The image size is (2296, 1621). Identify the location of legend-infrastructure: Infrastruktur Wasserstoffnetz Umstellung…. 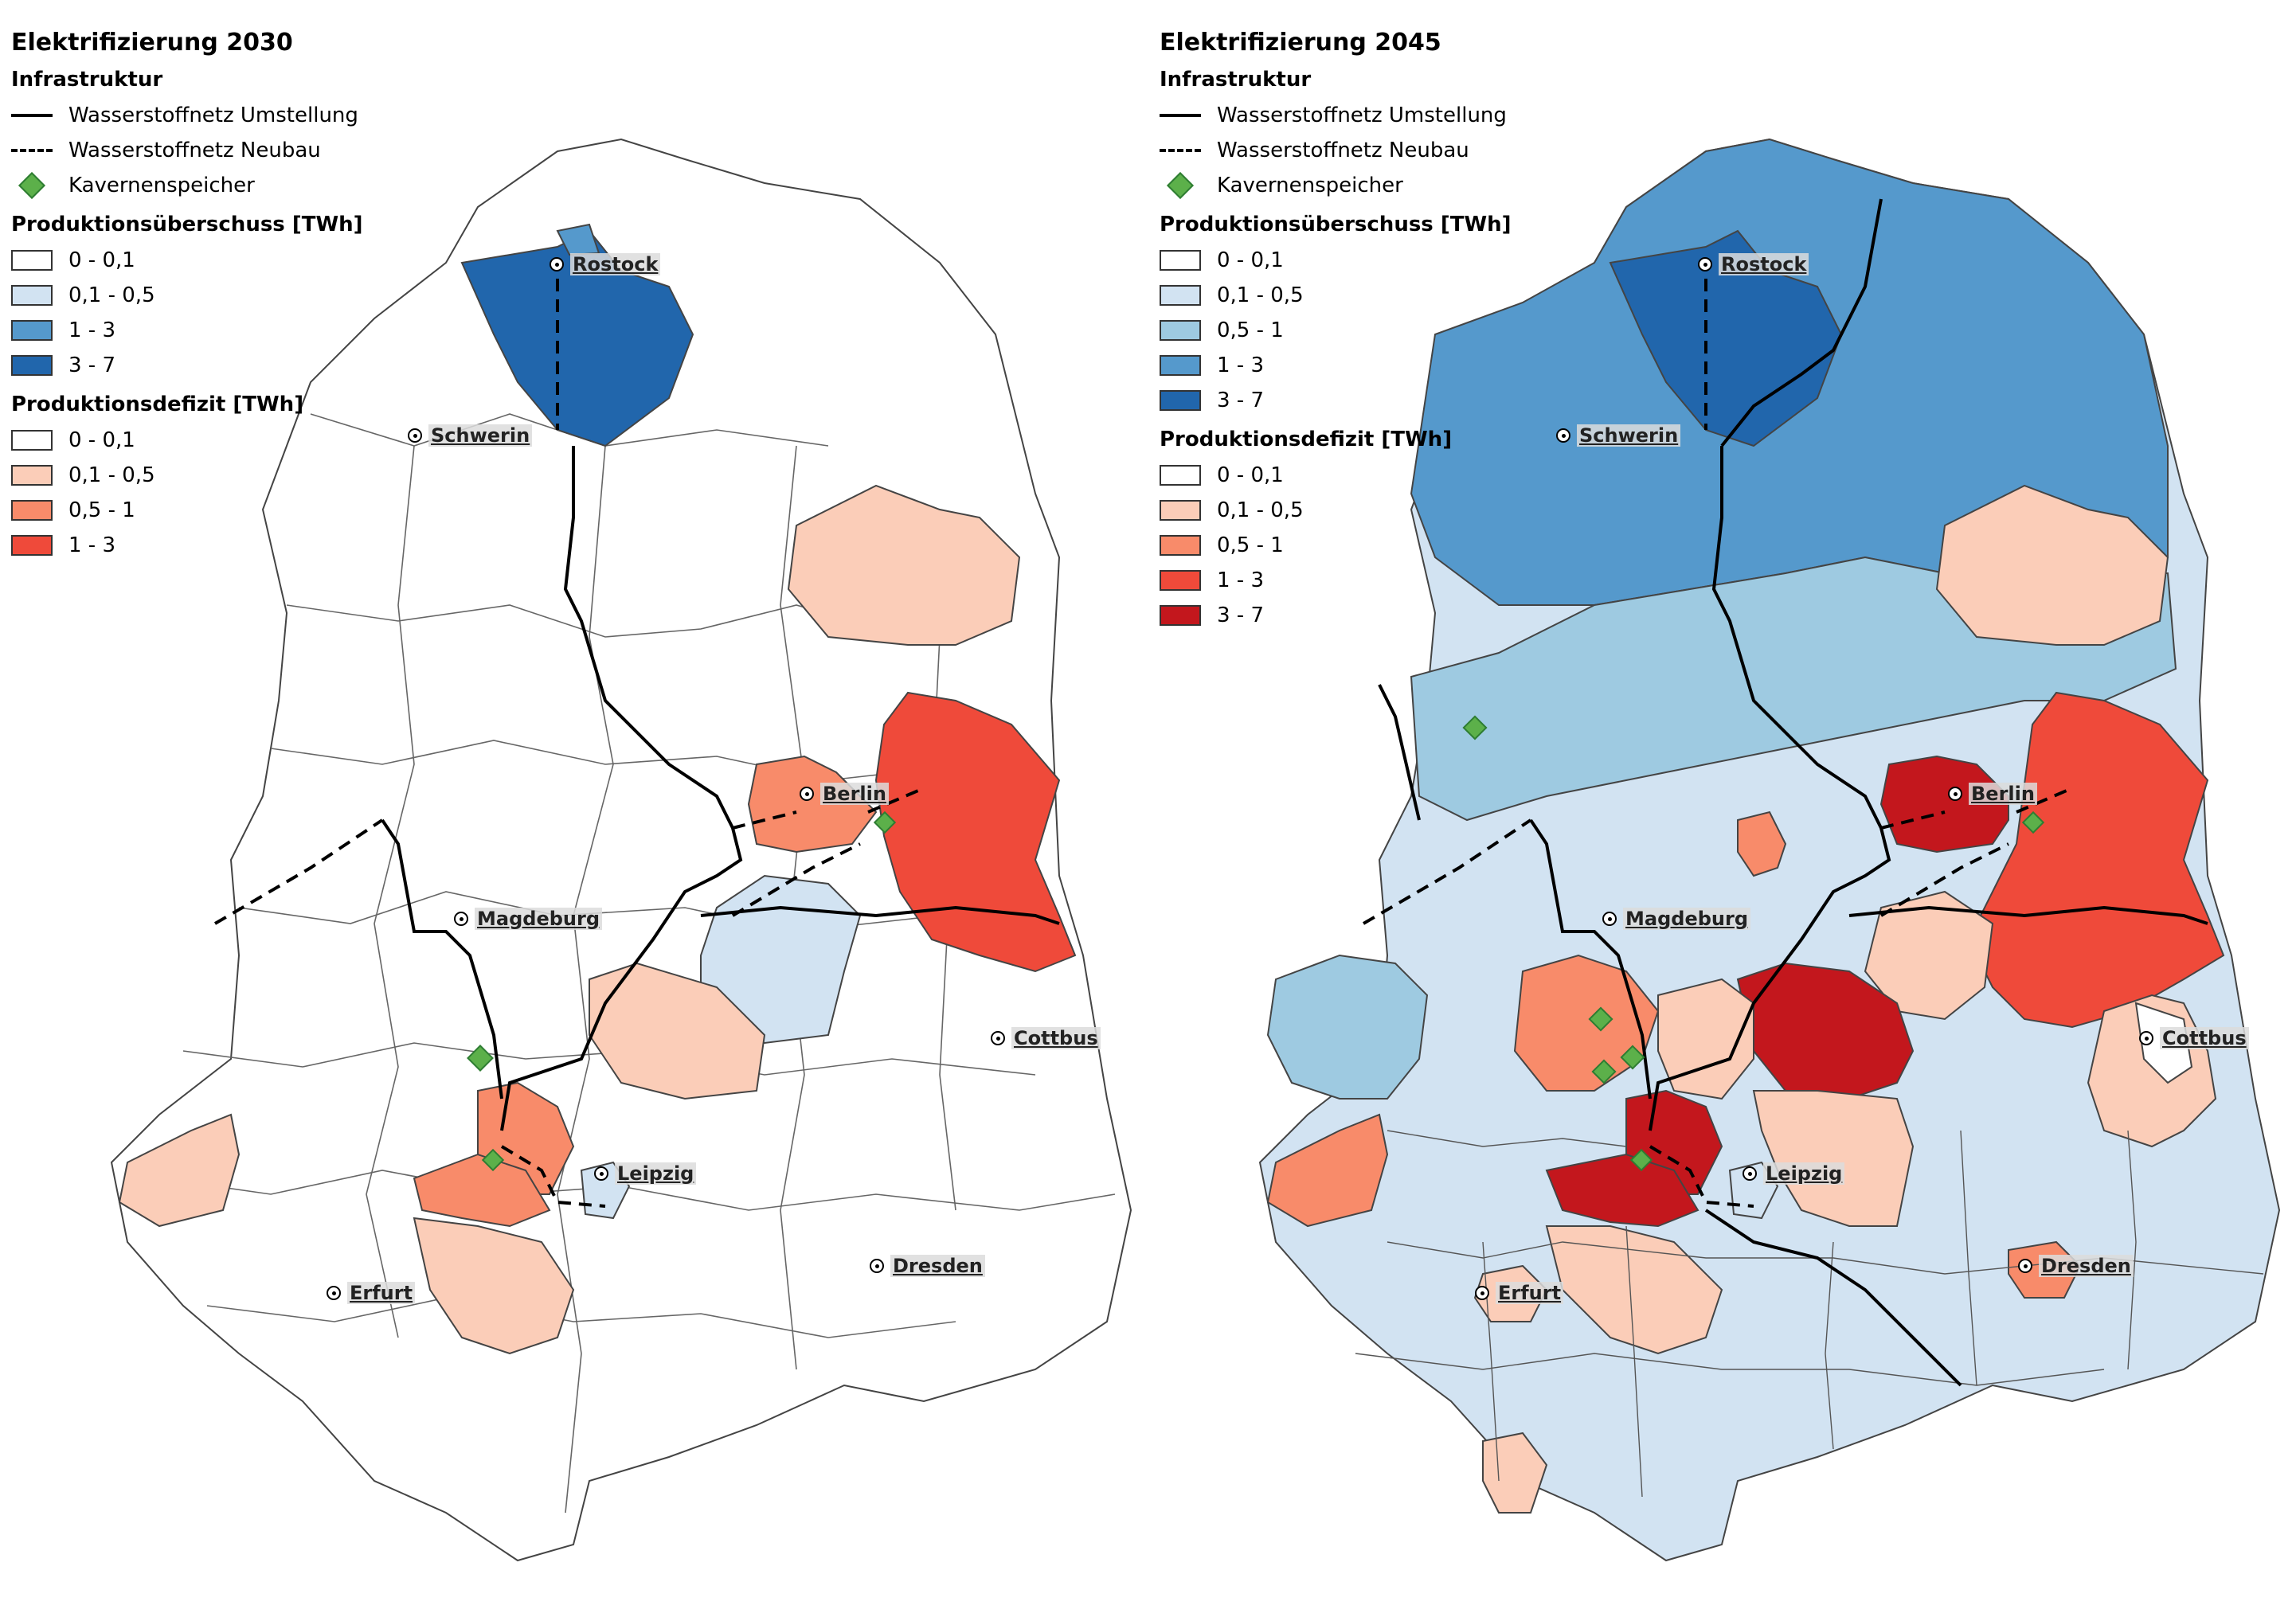
(187, 135).